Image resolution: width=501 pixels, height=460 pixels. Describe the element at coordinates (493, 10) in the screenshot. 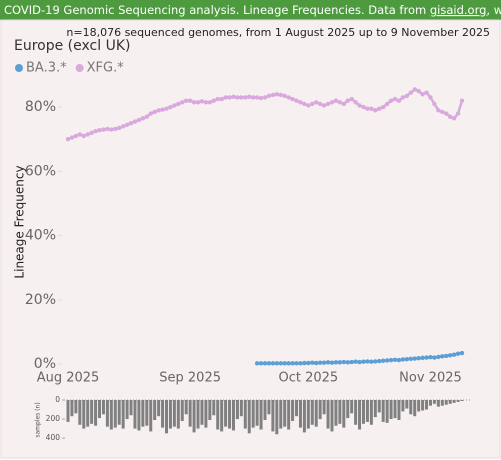

I see `header-segment: , with` at that location.